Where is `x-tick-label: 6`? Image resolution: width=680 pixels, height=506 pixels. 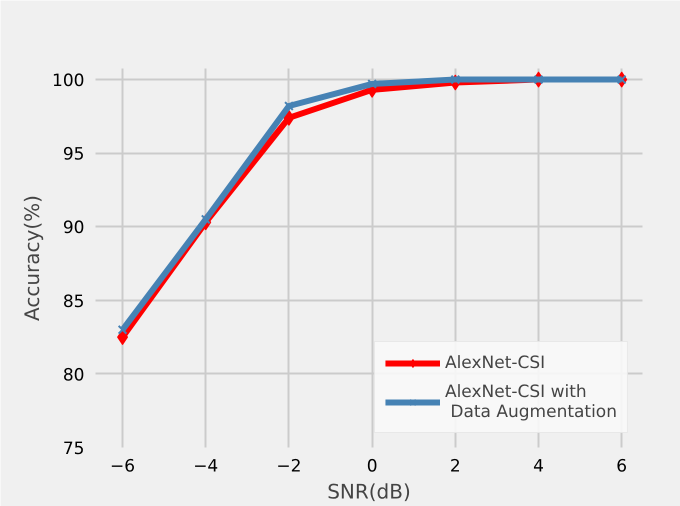 x-tick-label: 6 is located at coordinates (622, 466).